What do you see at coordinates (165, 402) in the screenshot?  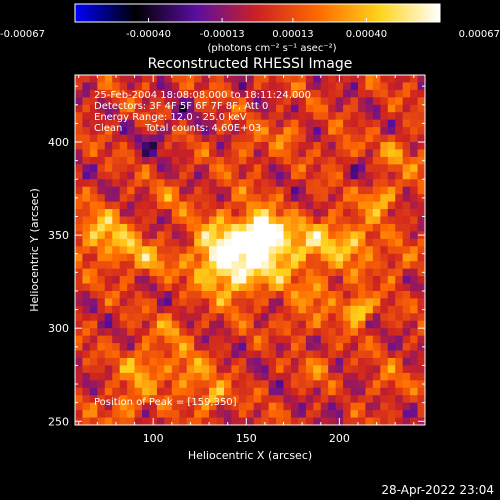 I see `peak-position-label: Position of Peak = [159,350]` at bounding box center [165, 402].